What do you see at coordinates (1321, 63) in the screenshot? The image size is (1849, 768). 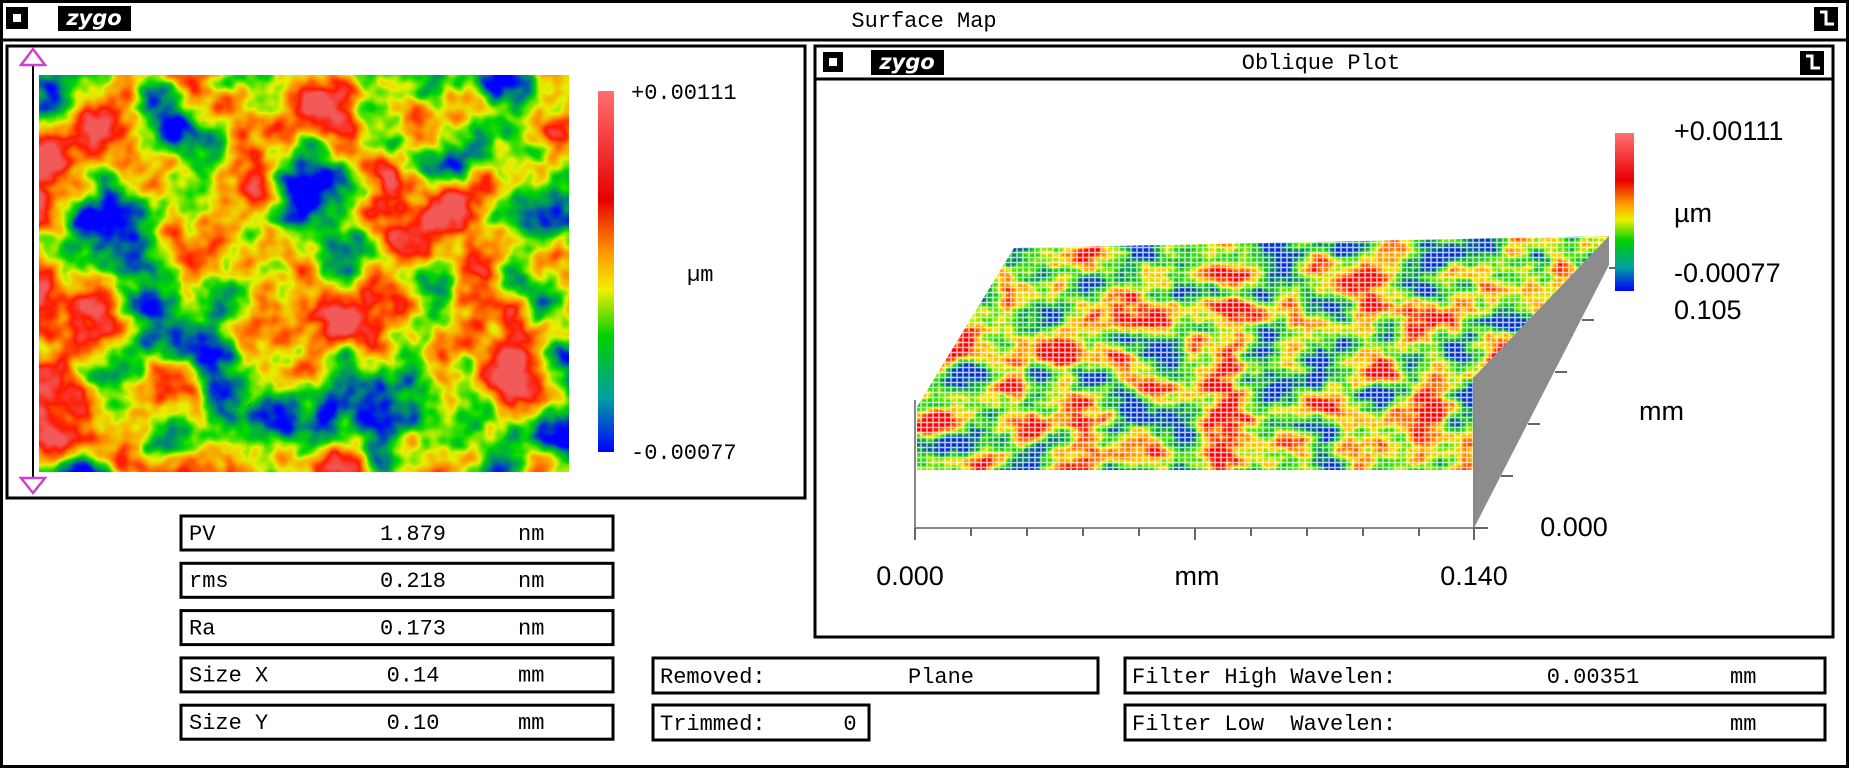 I see `panel-title: Oblique Plot` at bounding box center [1321, 63].